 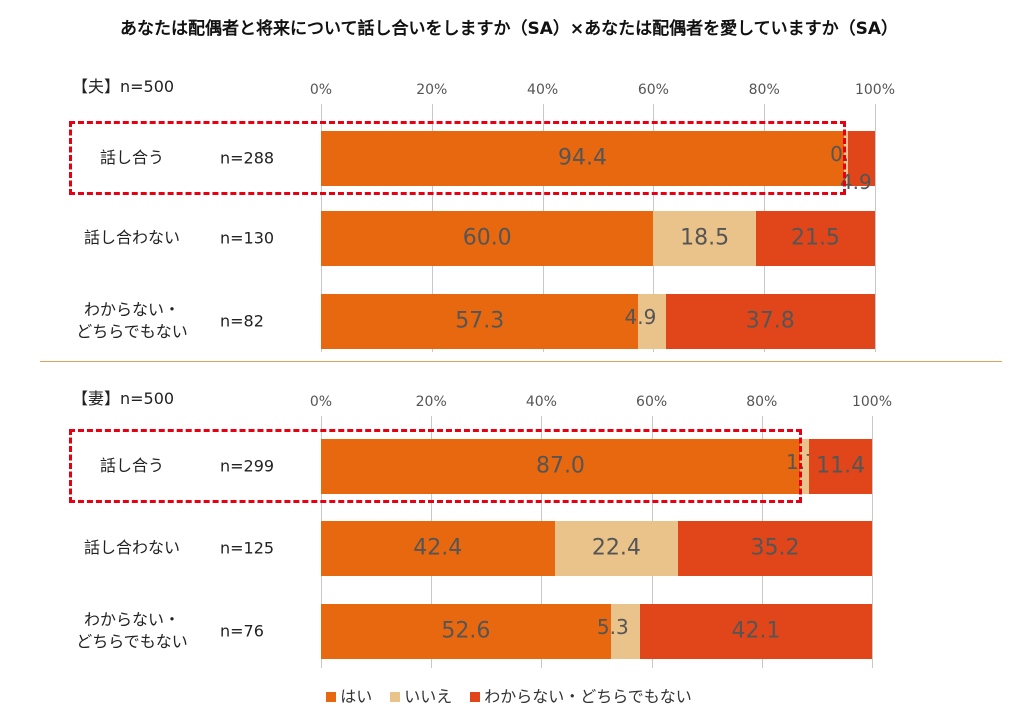 What do you see at coordinates (123, 398) in the screenshot?
I see `group-label: 【妻】n=500` at bounding box center [123, 398].